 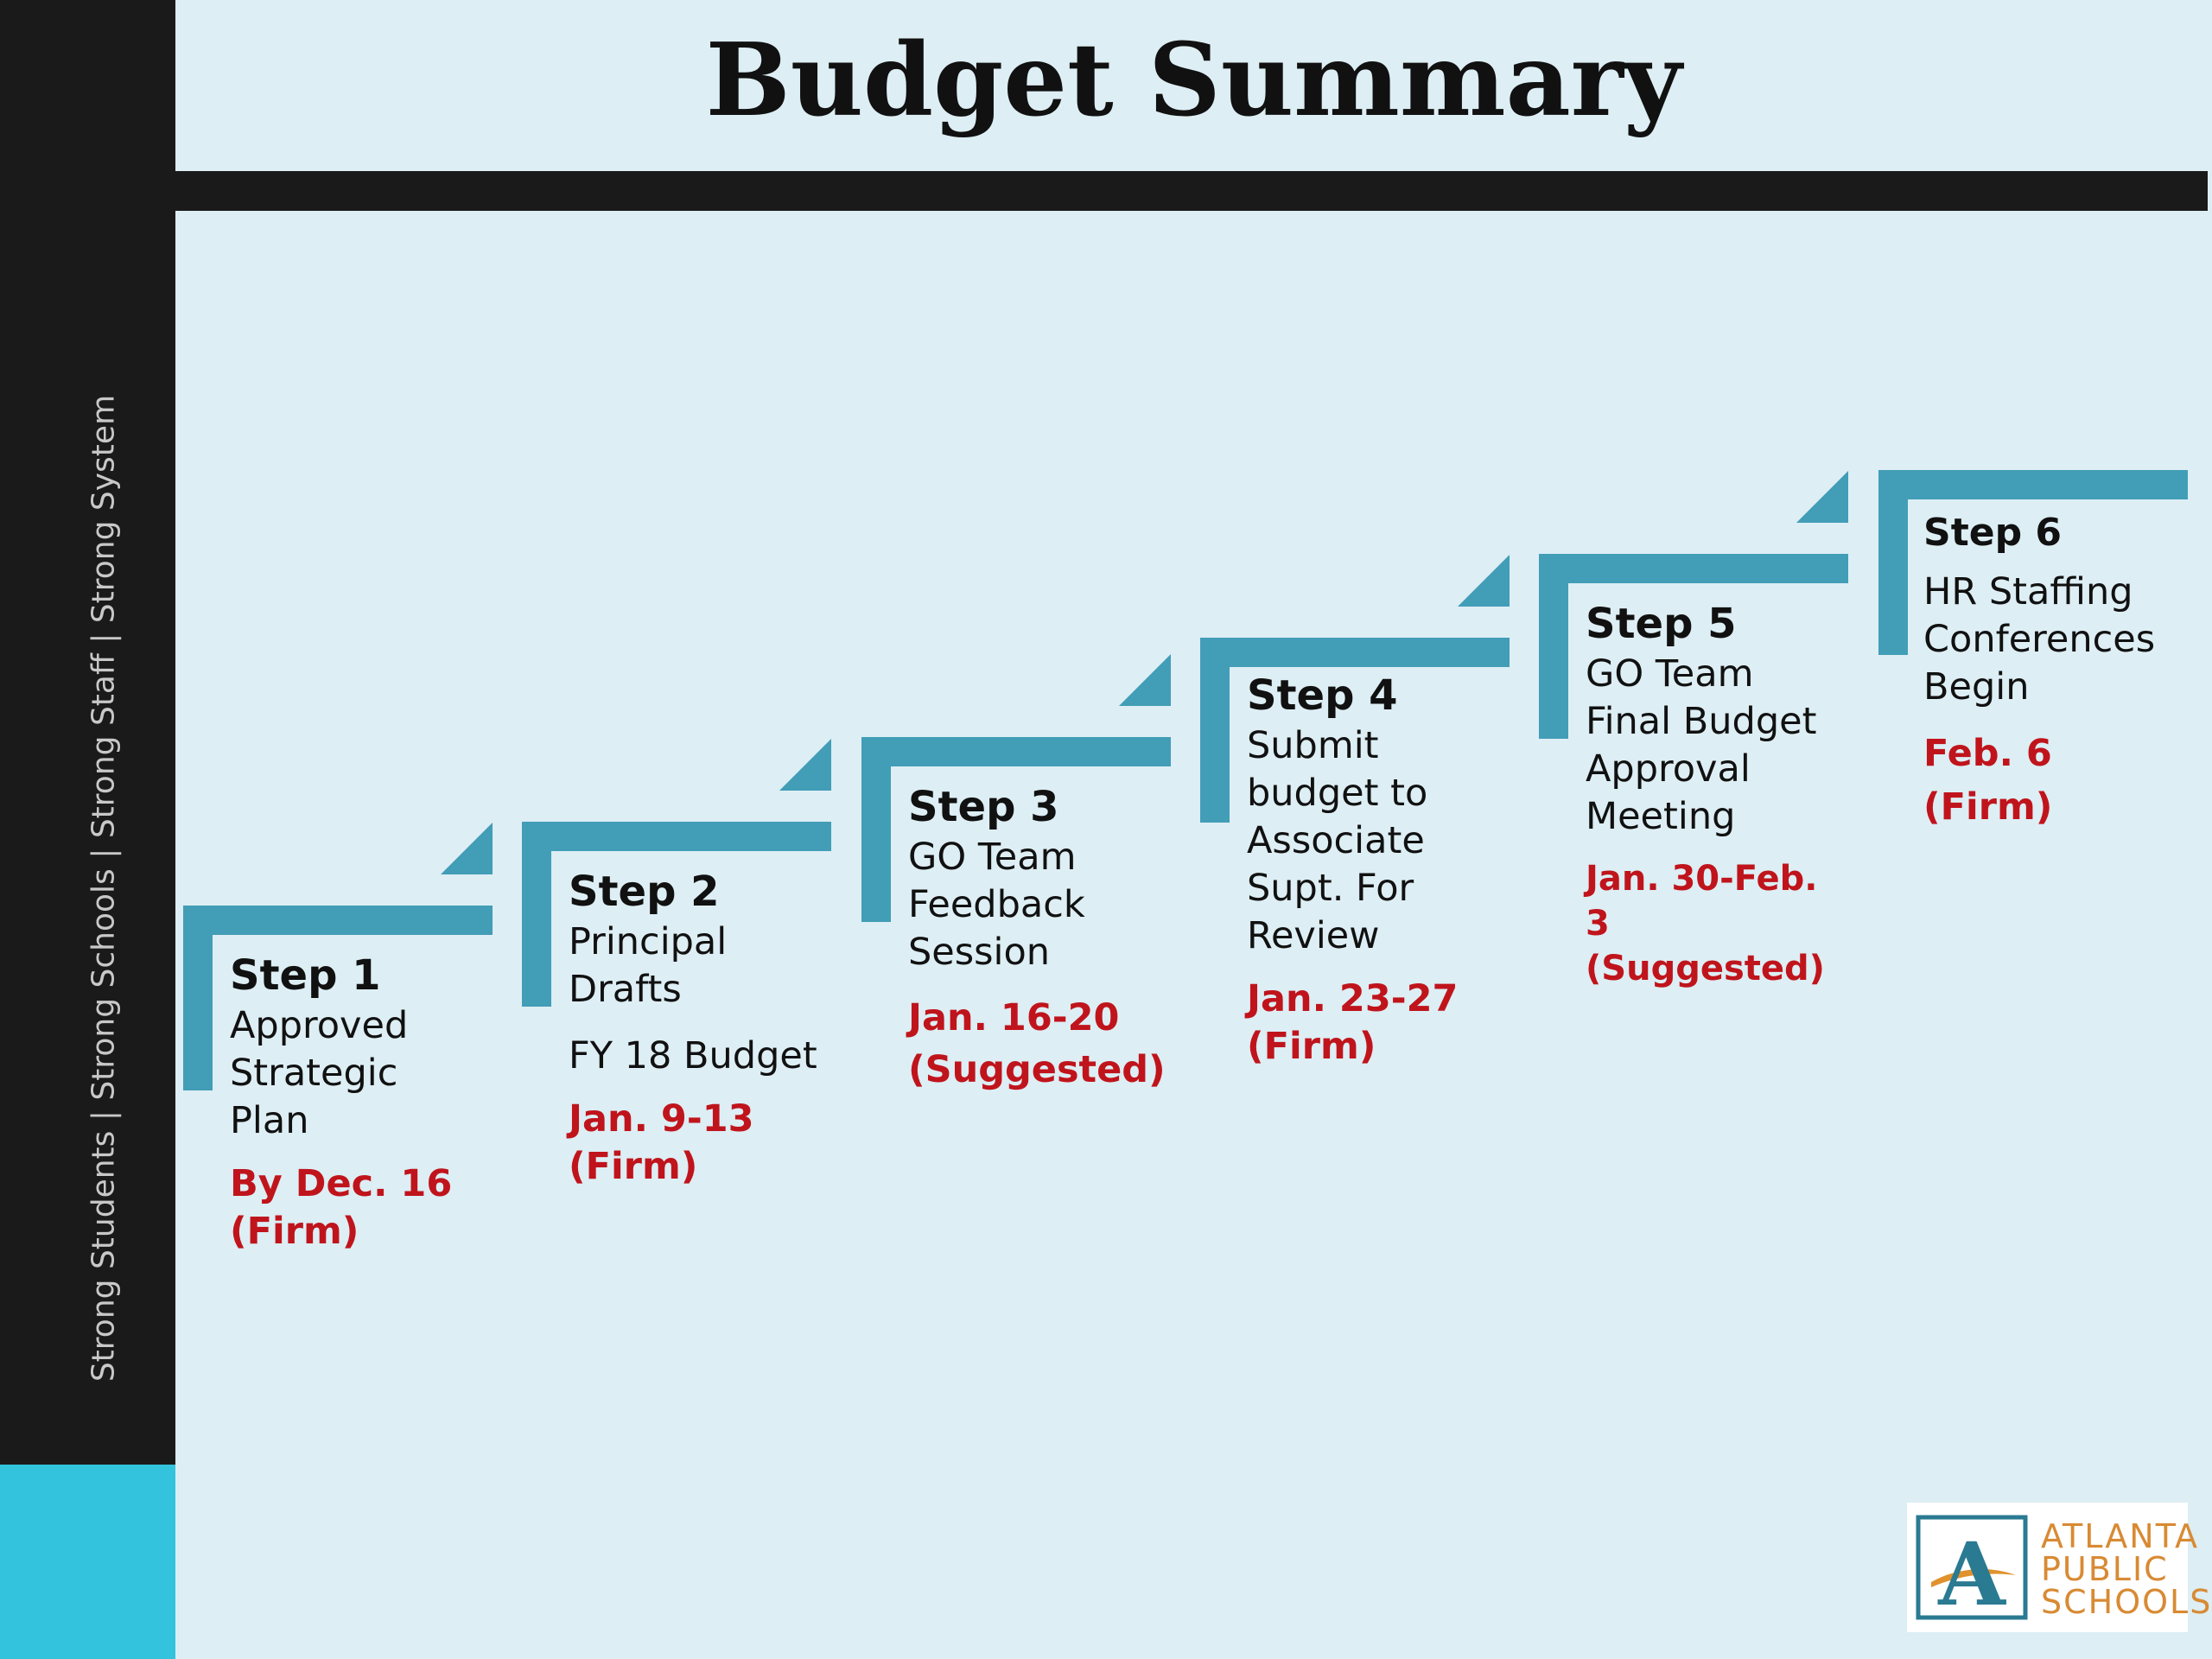 I want to click on step-line: Plan, so click(x=269, y=1120).